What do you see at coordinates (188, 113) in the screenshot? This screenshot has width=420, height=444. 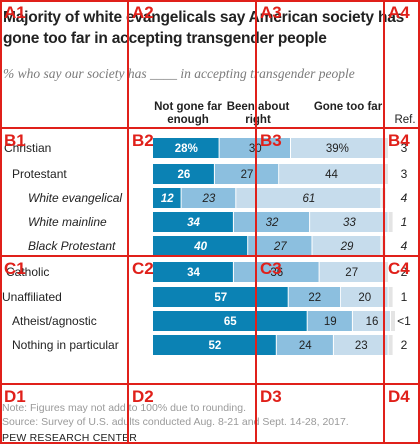 I see `column-header-not-gone: Not gone far enough` at bounding box center [188, 113].